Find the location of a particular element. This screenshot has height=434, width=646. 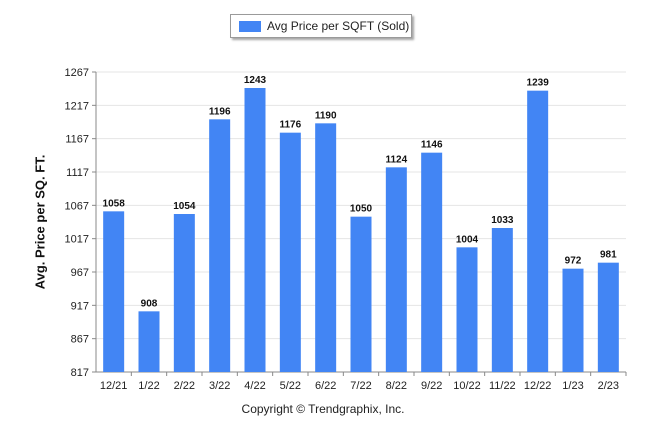

y-tick-label: 1217 is located at coordinates (77, 106).